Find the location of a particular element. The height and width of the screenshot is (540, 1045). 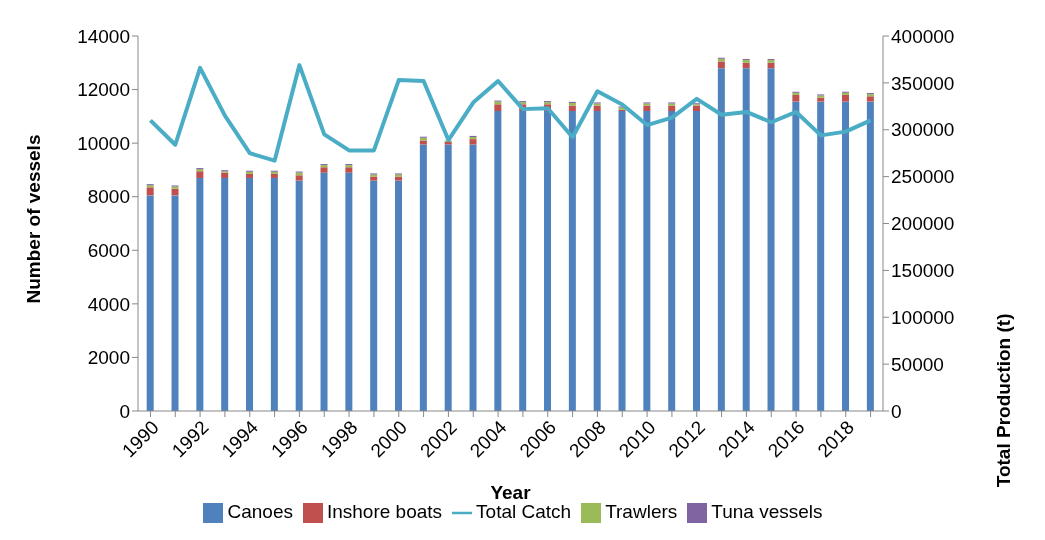

y2-tick-label: 250000 is located at coordinates (923, 177).